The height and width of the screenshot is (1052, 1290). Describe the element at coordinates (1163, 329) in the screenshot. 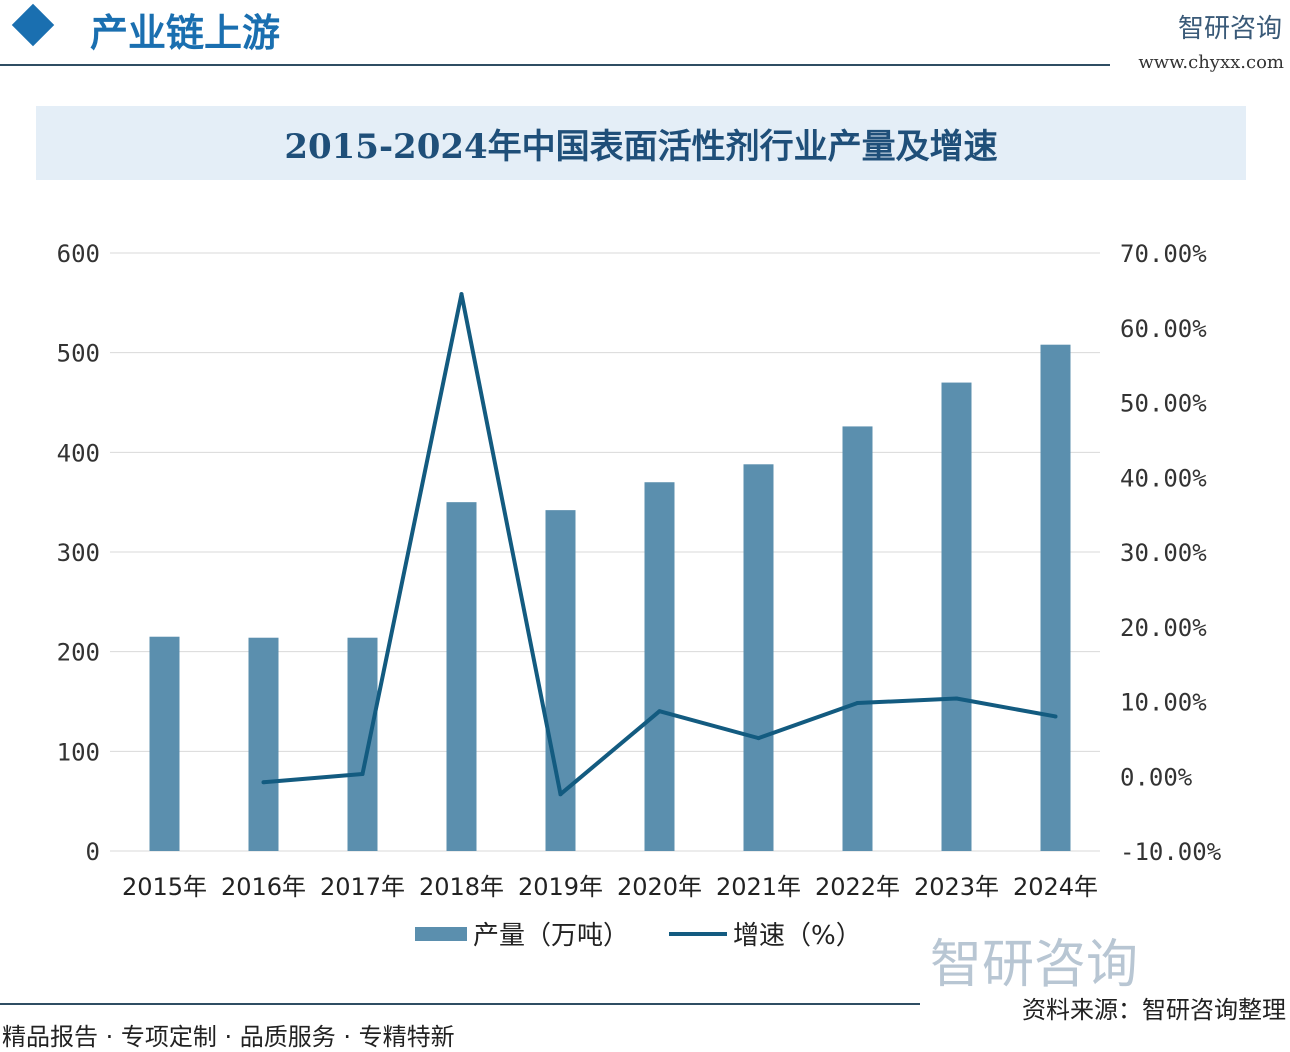

I see `y-right-tick-label: 60.00%` at that location.